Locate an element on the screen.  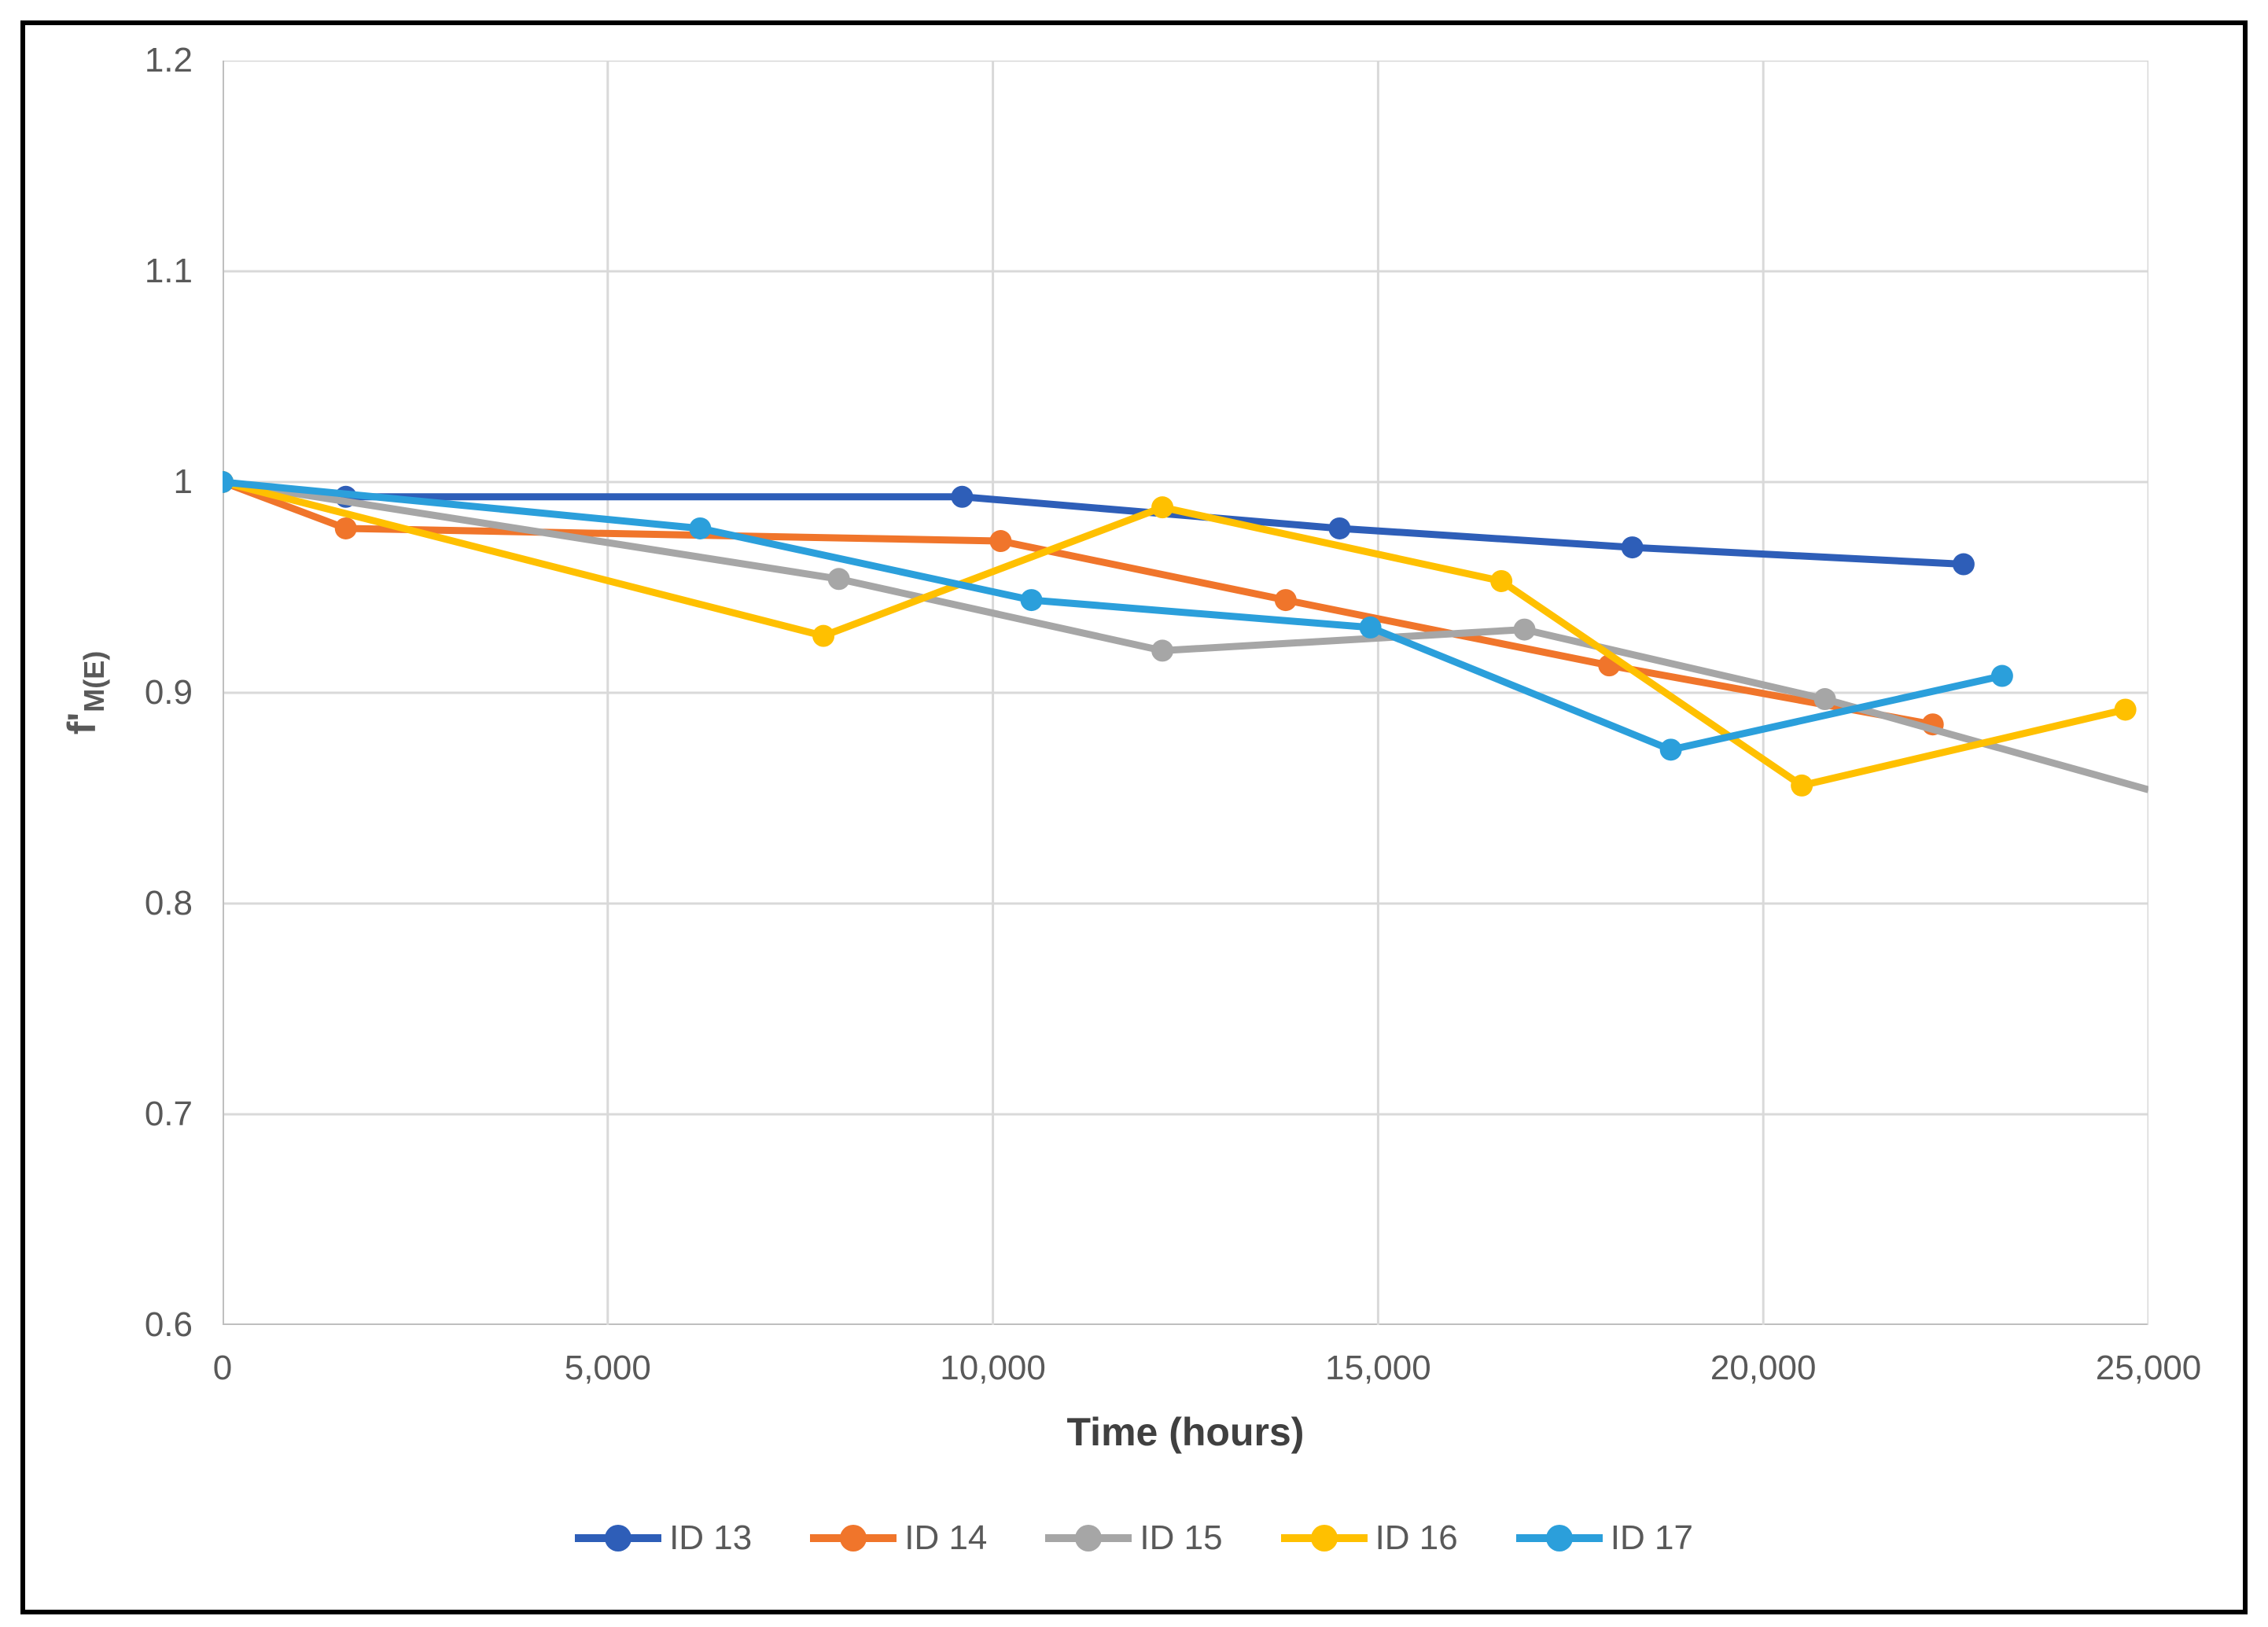
x-tick-label: 20,000 is located at coordinates (1764, 1368).